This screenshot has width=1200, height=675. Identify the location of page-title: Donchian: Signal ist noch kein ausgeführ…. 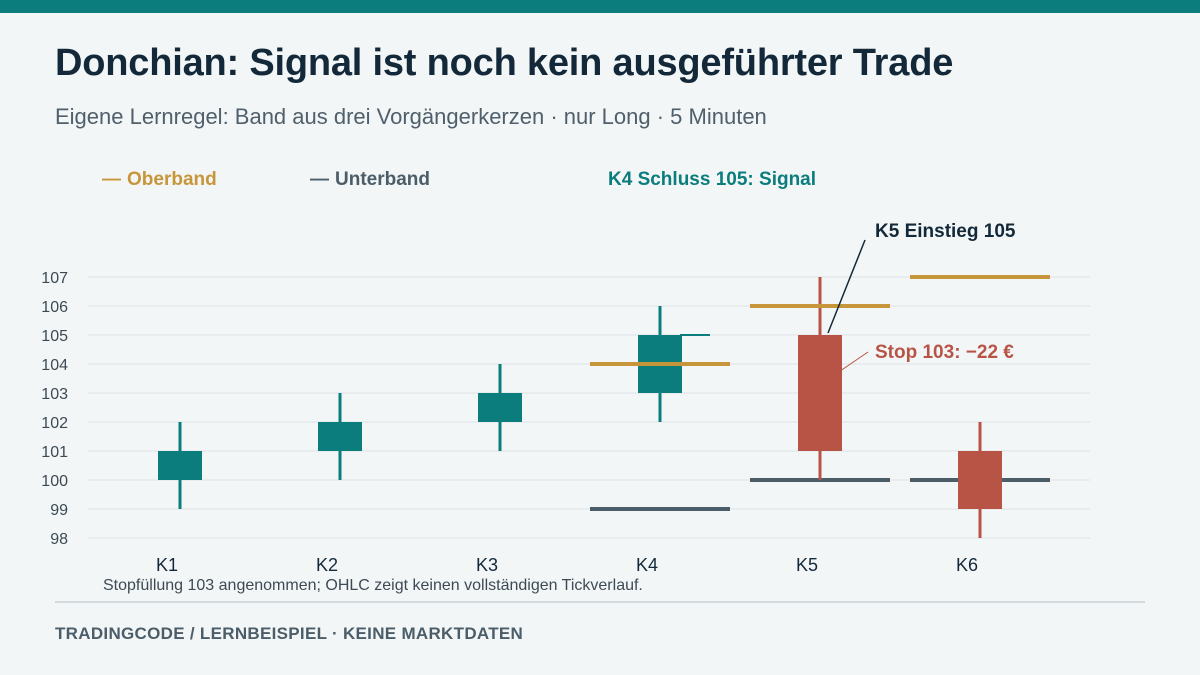
(504, 63).